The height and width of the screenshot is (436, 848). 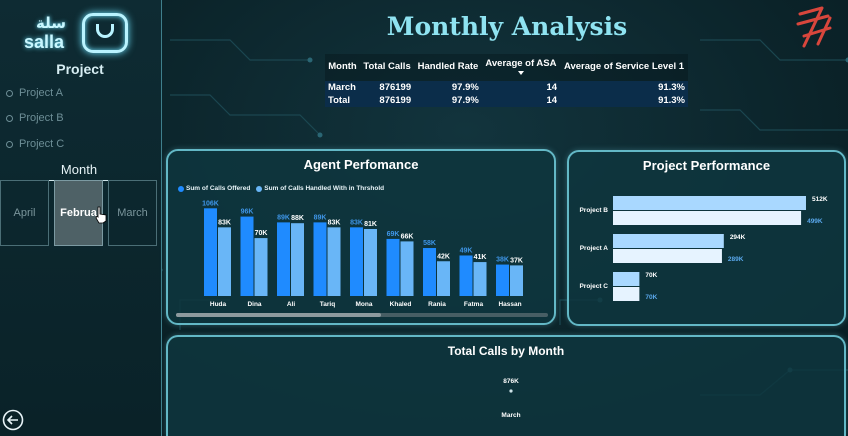 What do you see at coordinates (51, 23) in the screenshot?
I see `logo-arabic-text: سلة` at bounding box center [51, 23].